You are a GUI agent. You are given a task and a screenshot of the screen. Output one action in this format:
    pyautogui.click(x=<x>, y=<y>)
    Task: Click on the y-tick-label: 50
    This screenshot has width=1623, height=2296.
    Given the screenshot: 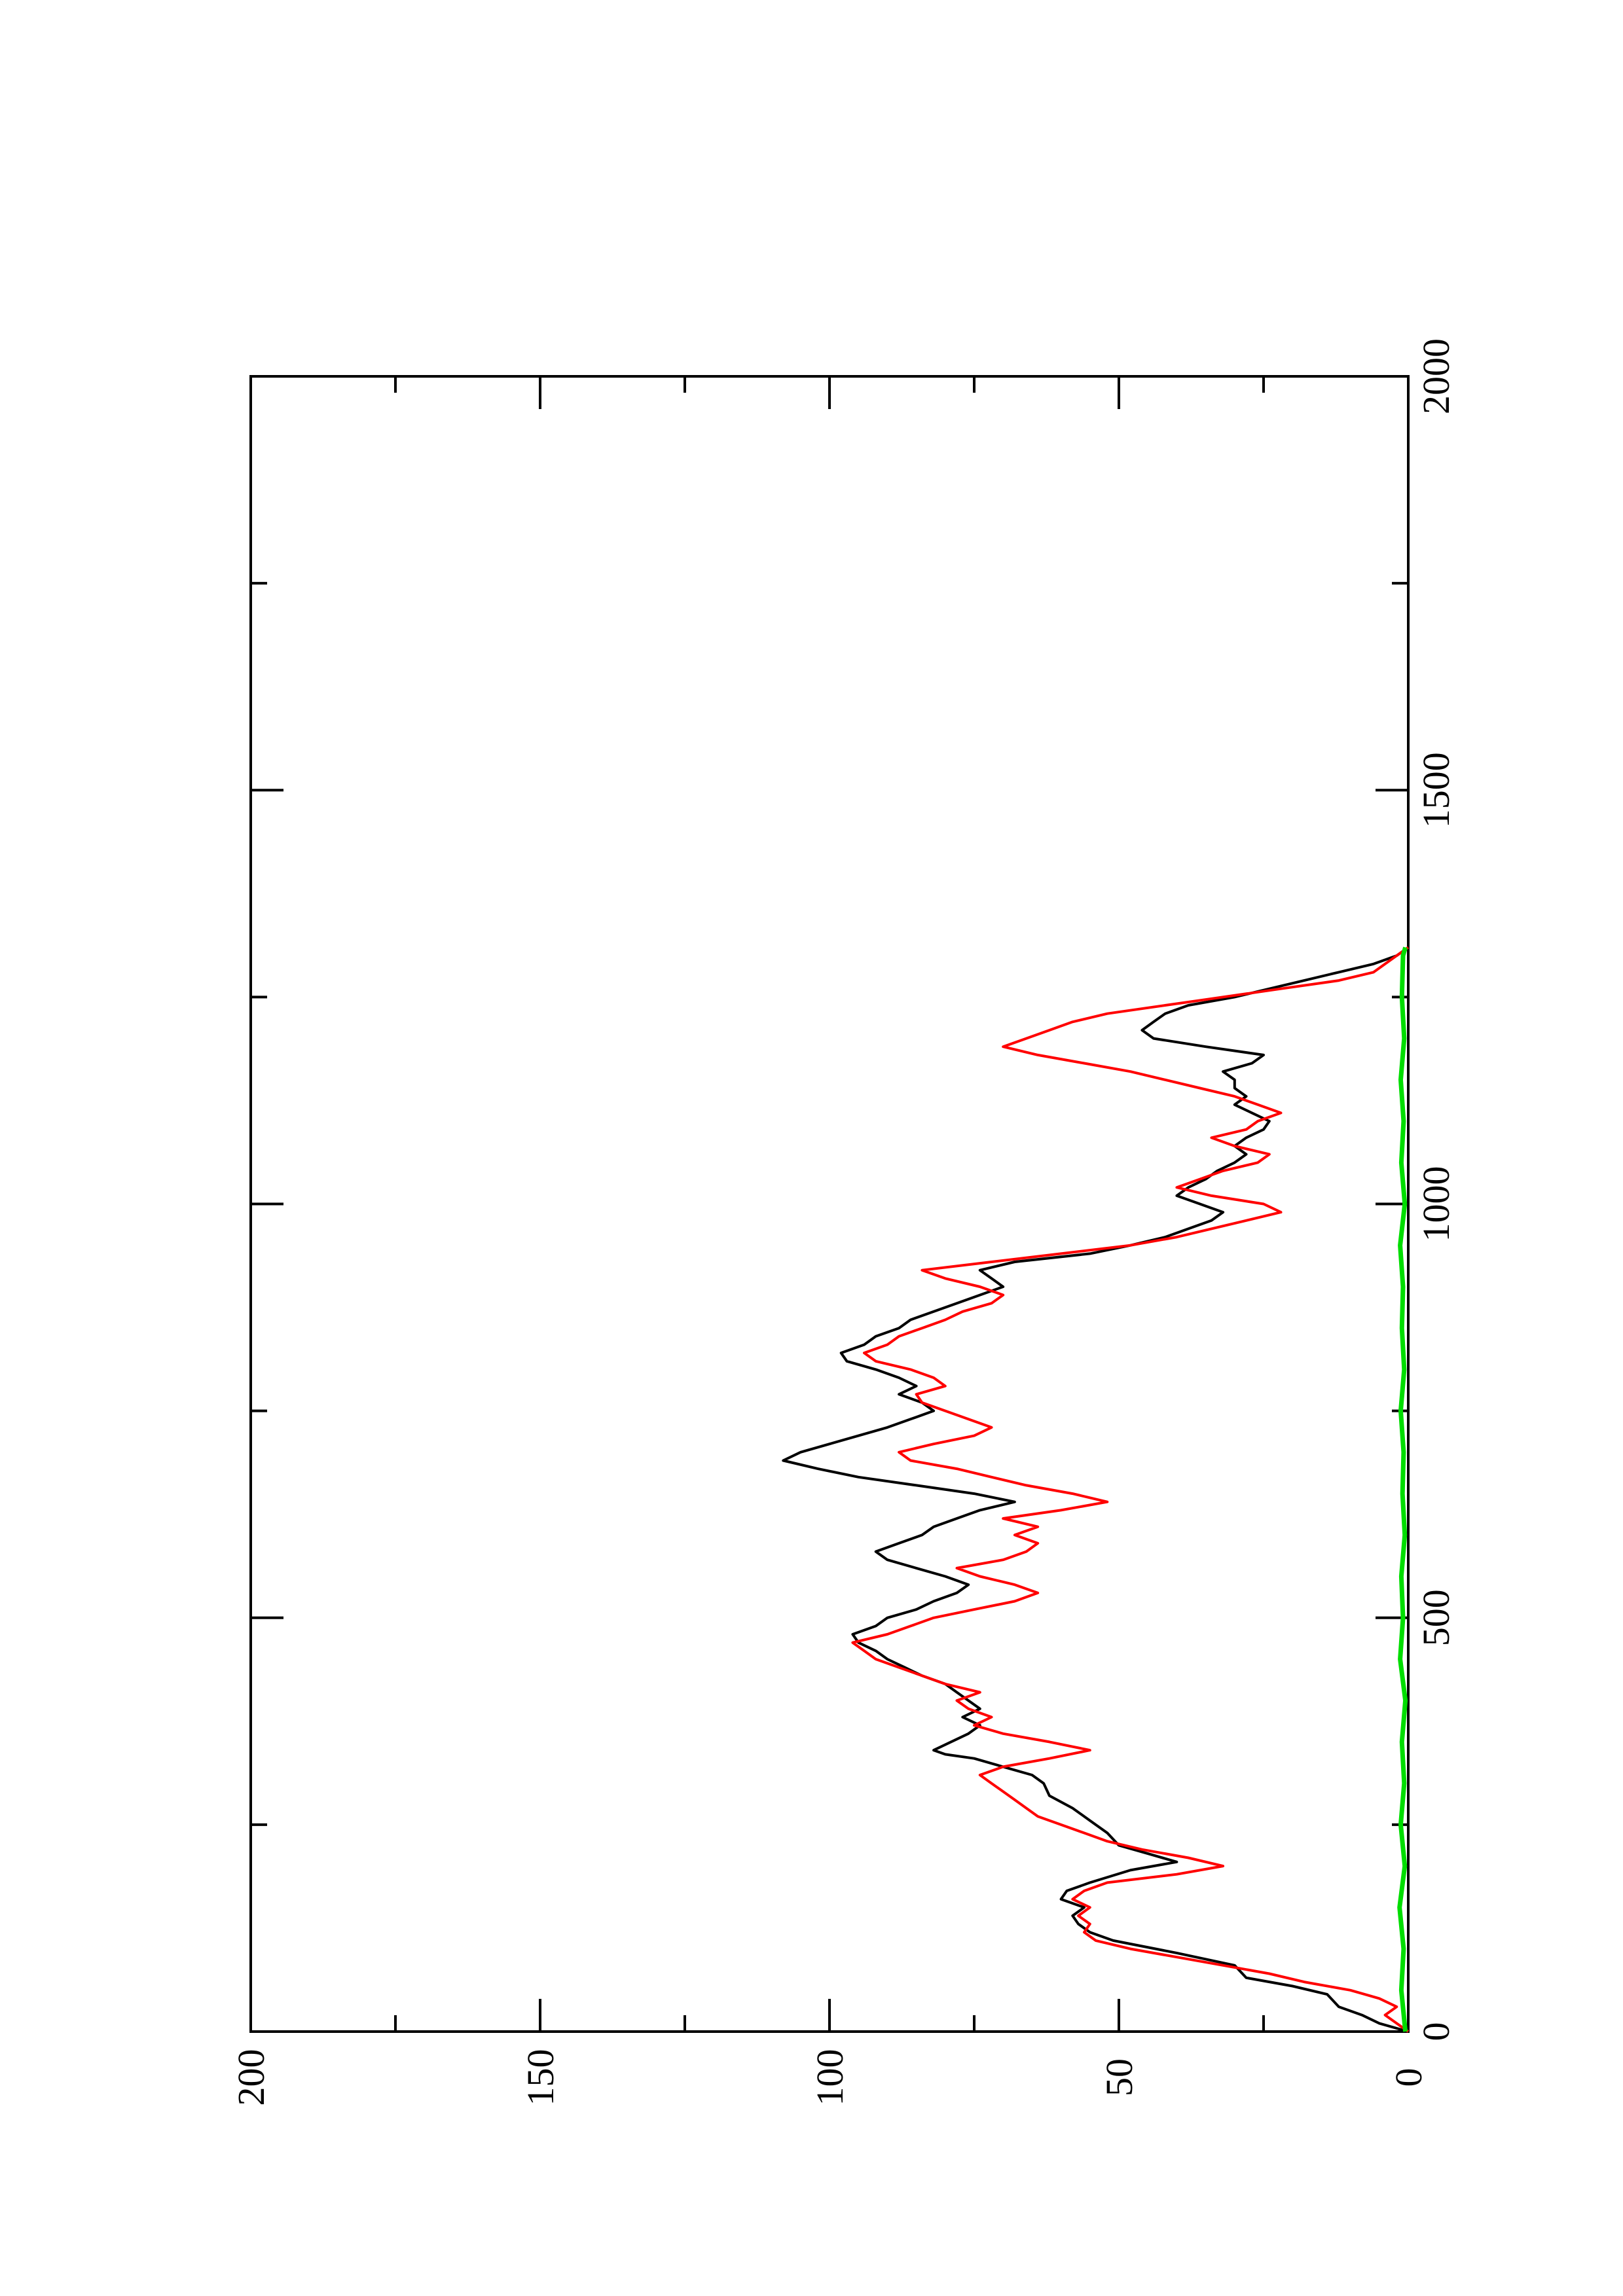 What is the action you would take?
    pyautogui.click(x=1119, y=2077)
    